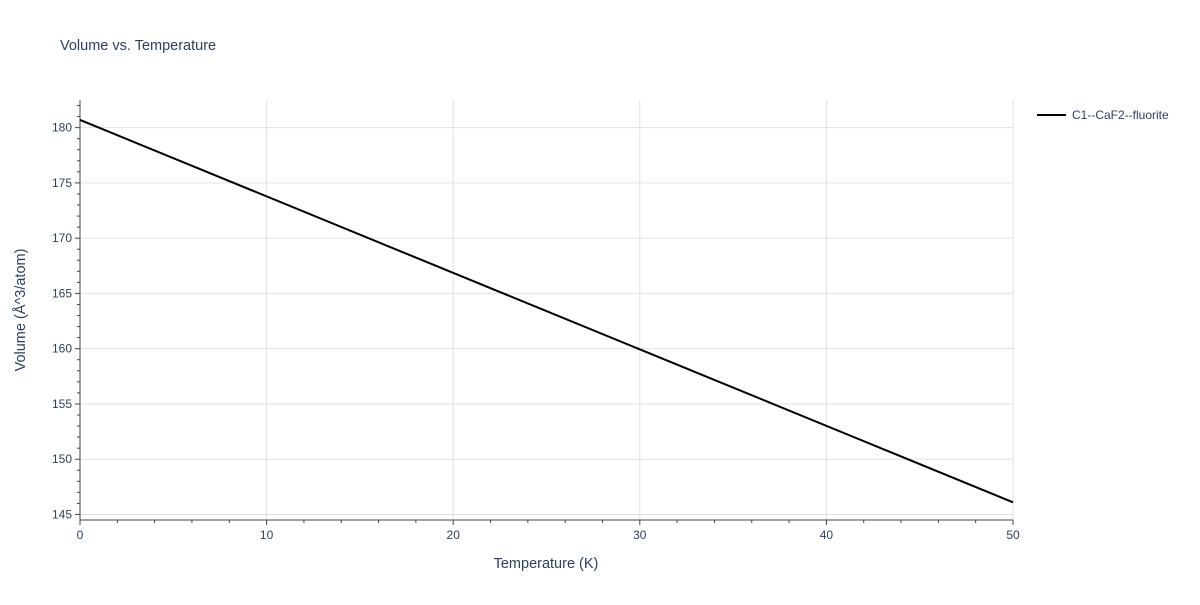 This screenshot has height=605, width=1200. Describe the element at coordinates (62, 293) in the screenshot. I see `y-tick-label: 165` at that location.